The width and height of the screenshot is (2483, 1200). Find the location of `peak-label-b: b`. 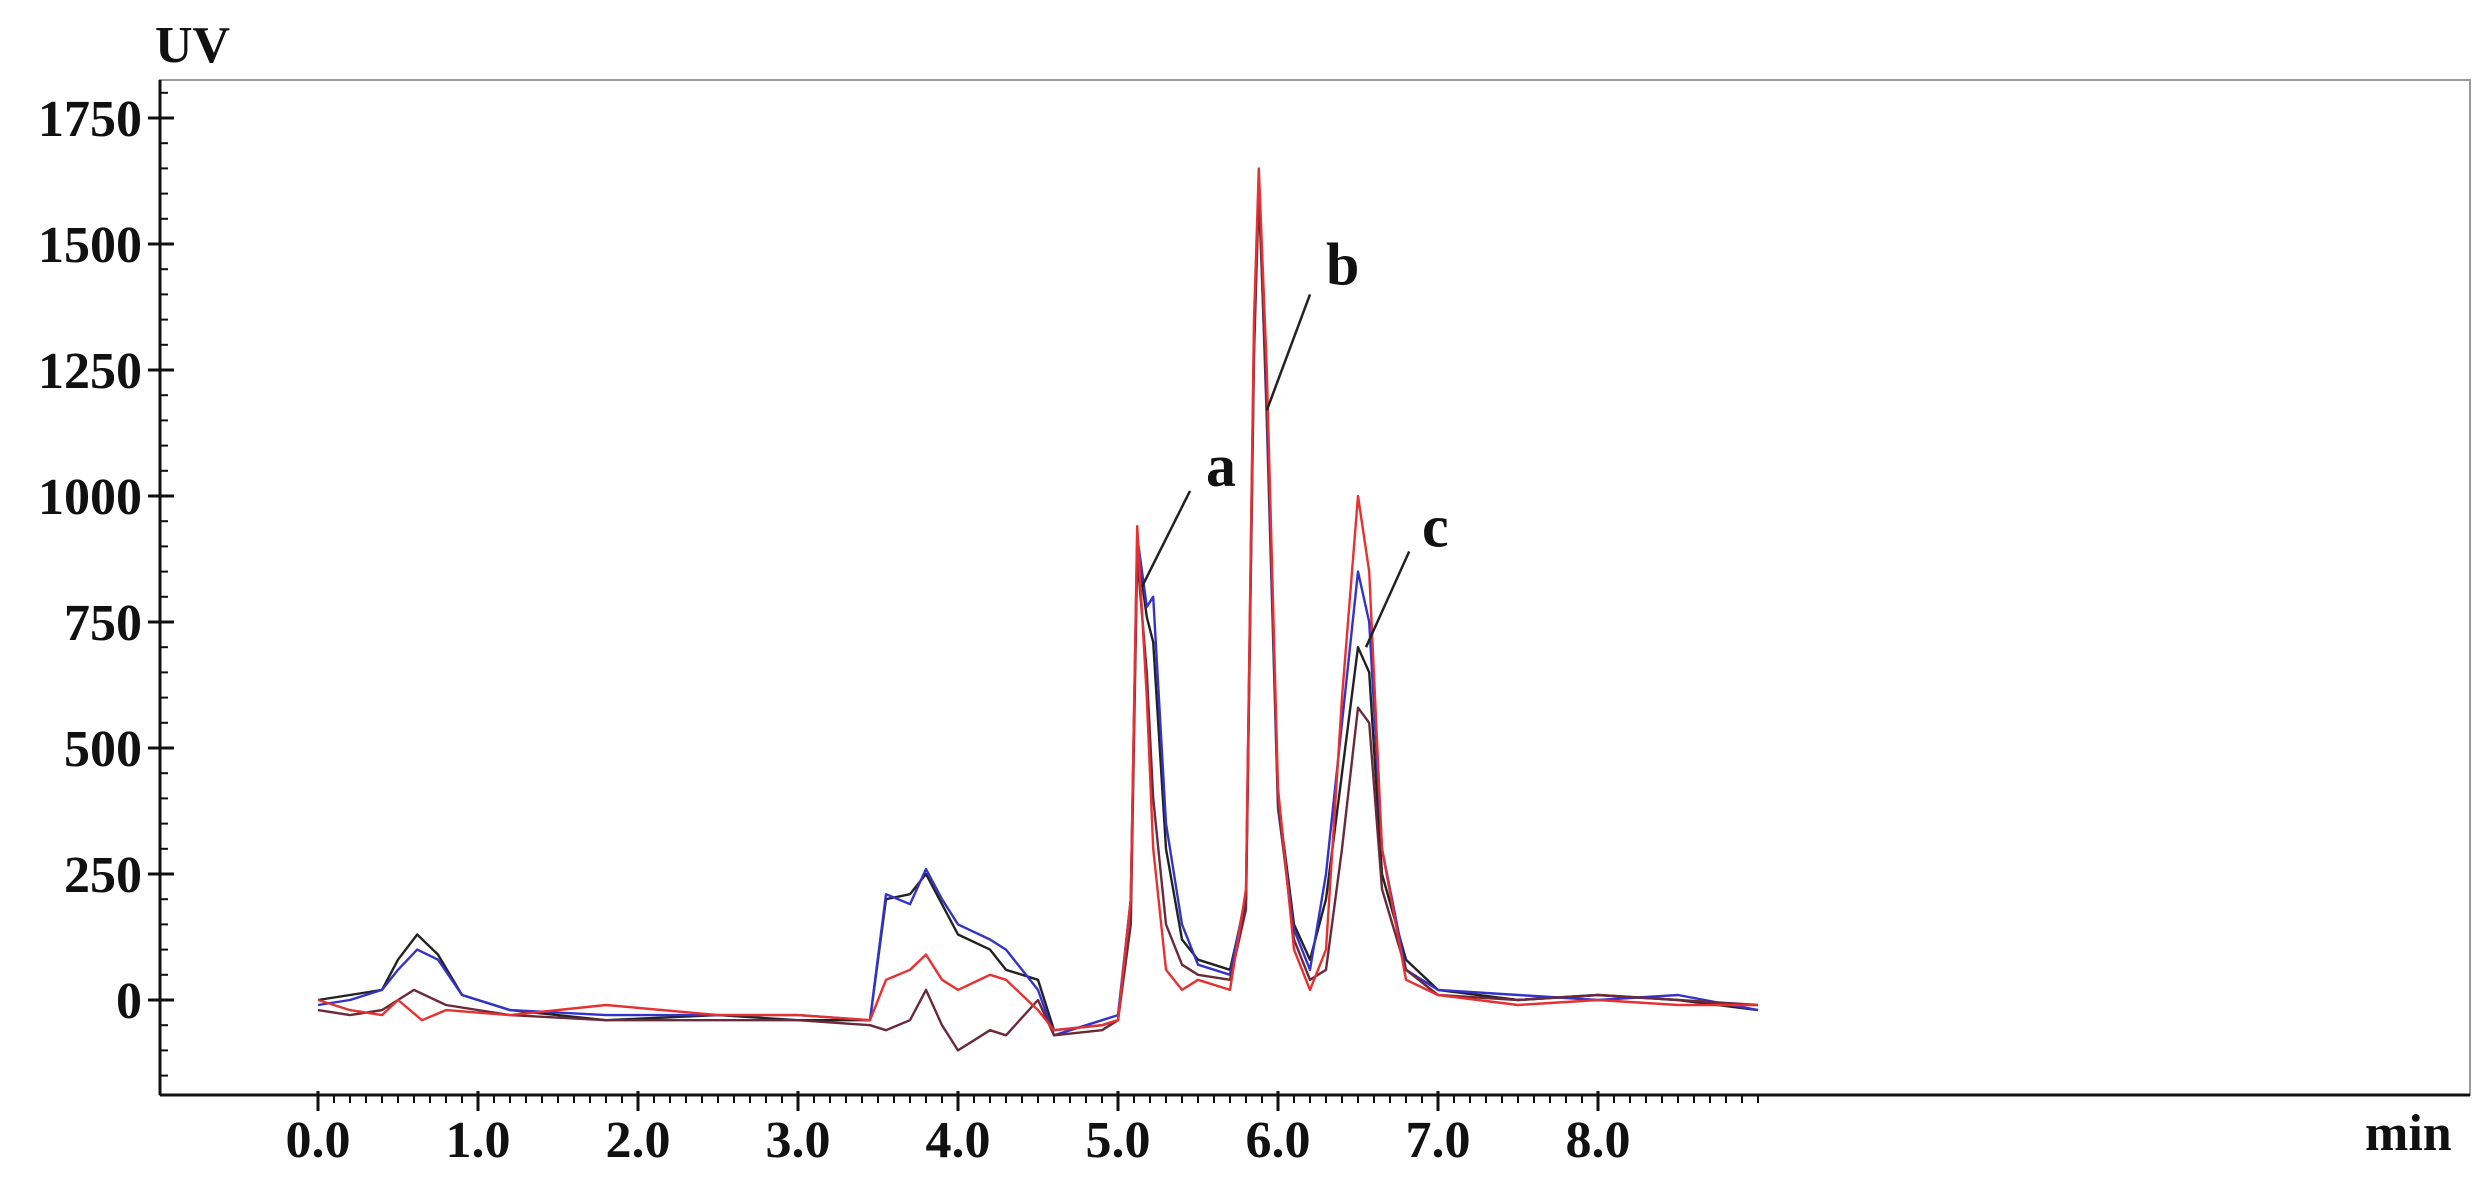

peak-label-b: b is located at coordinates (1342, 264).